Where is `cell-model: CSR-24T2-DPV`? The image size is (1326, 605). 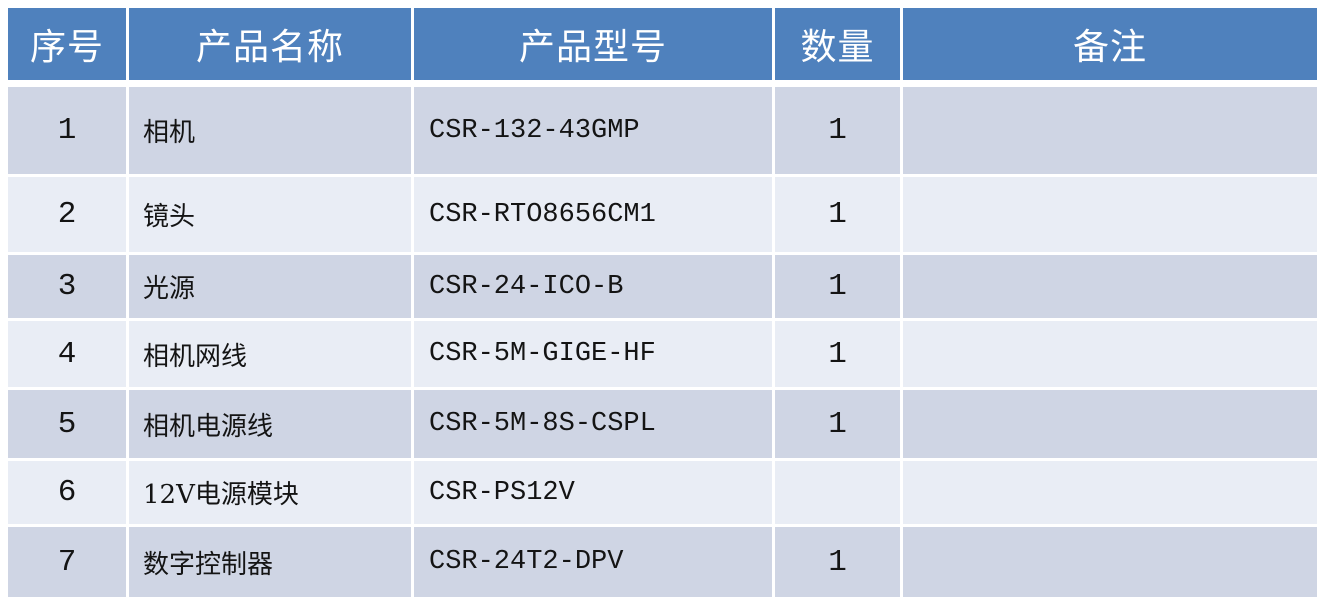 cell-model: CSR-24T2-DPV is located at coordinates (593, 562).